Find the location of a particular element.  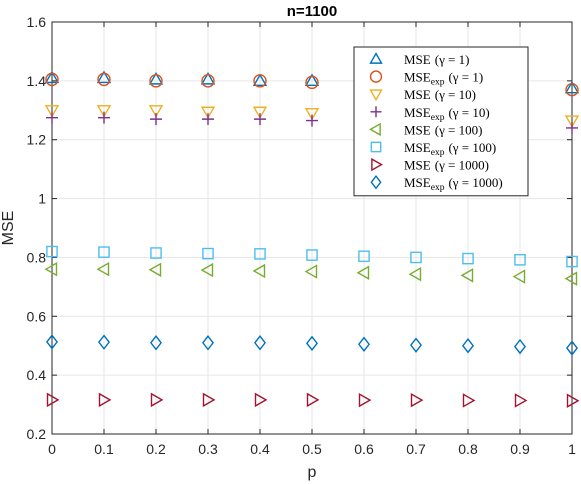

legend-item: MSEexp (γ = 100) is located at coordinates (433, 149).